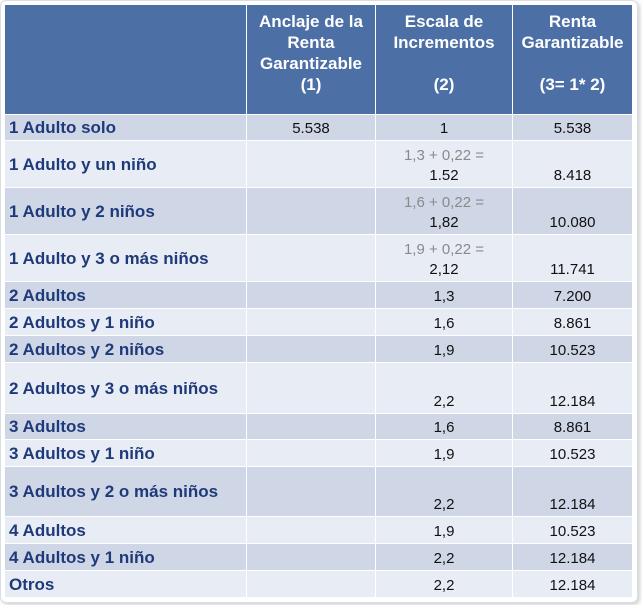  I want to click on table-row: 4 Adultos y 1 niño 2,2 12.184, so click(318, 557).